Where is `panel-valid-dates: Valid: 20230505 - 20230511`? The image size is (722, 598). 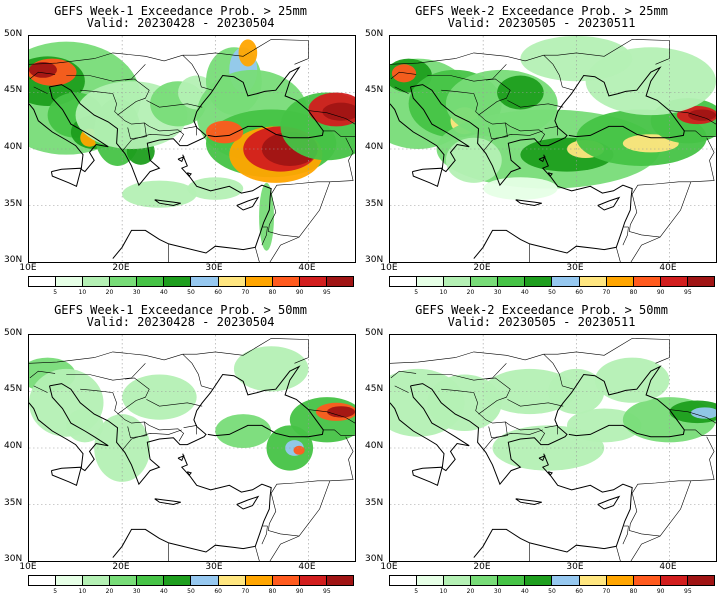 panel-valid-dates: Valid: 20230505 - 20230511 is located at coordinates (541, 322).